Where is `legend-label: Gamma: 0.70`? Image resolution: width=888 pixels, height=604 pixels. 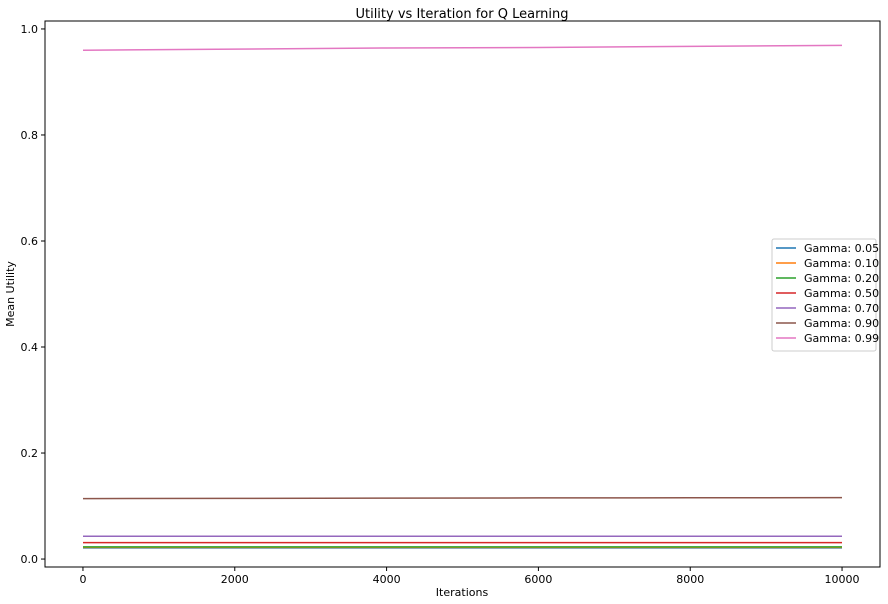
legend-label: Gamma: 0.70 is located at coordinates (841, 308).